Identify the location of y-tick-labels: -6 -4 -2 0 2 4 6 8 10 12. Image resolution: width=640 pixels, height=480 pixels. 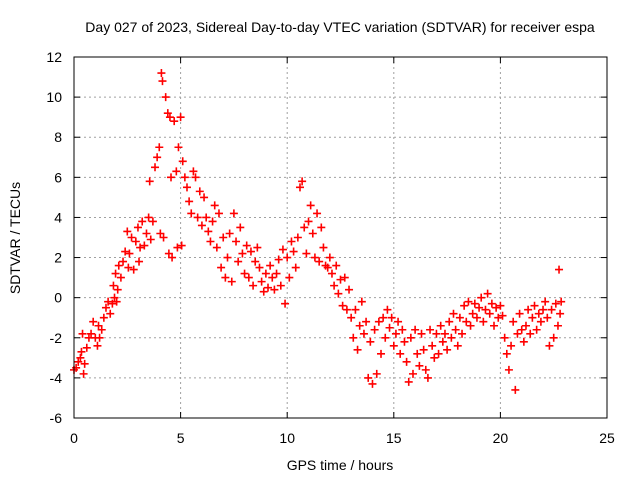
(54, 237).